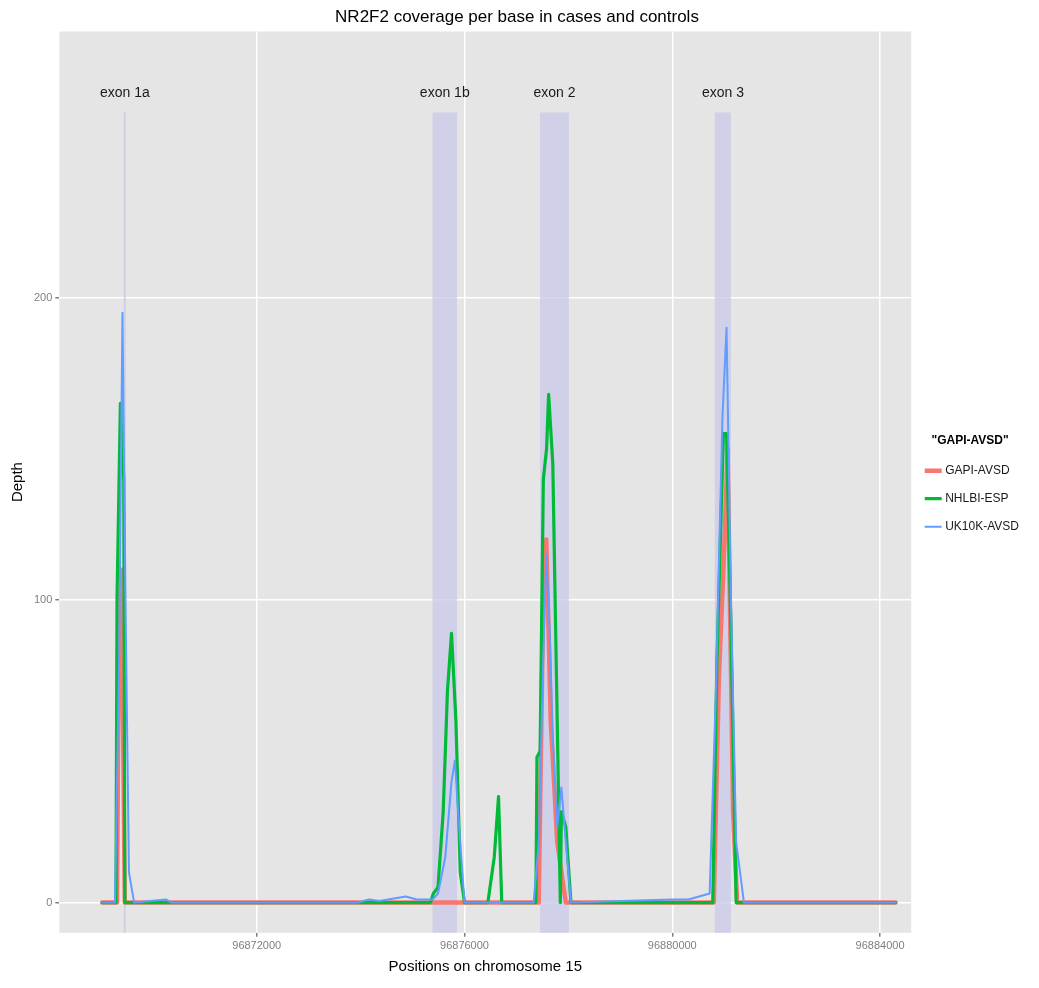  Describe the element at coordinates (49, 901) in the screenshot. I see `y-tick-label: 0` at that location.